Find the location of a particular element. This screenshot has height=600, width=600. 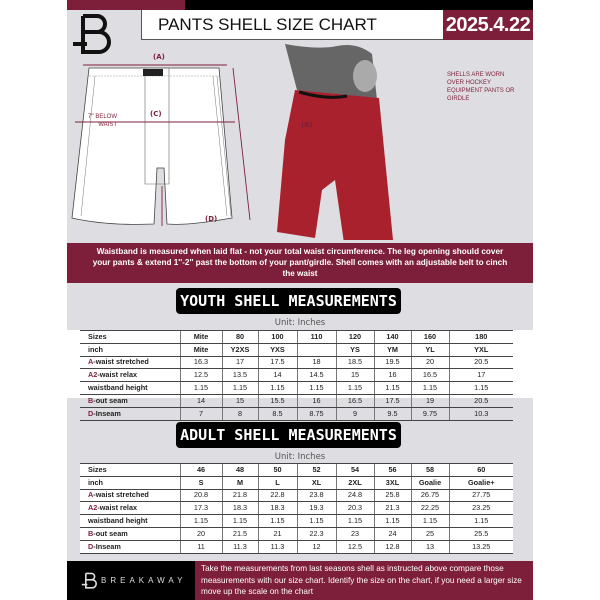

table-cell: 100 is located at coordinates (277, 337).